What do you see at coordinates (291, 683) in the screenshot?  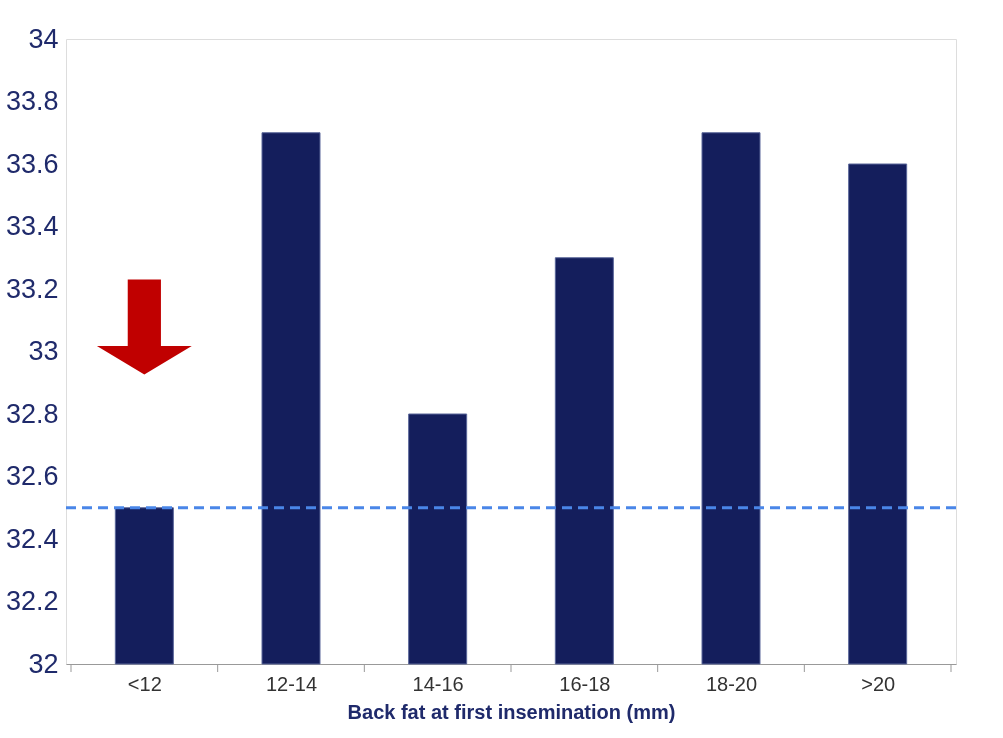 I see `x-tick-label: 12-14` at bounding box center [291, 683].